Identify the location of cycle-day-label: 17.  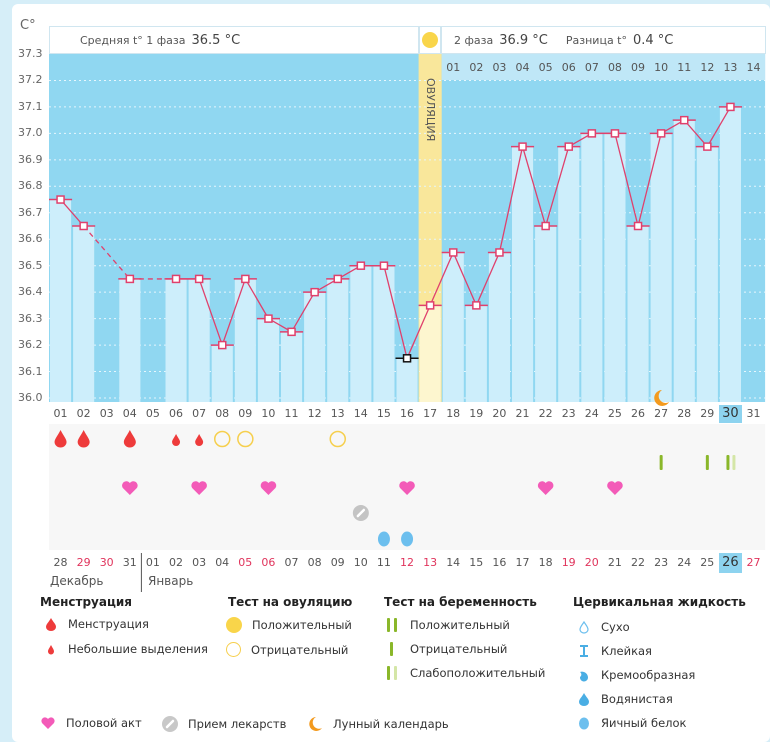
(430, 413).